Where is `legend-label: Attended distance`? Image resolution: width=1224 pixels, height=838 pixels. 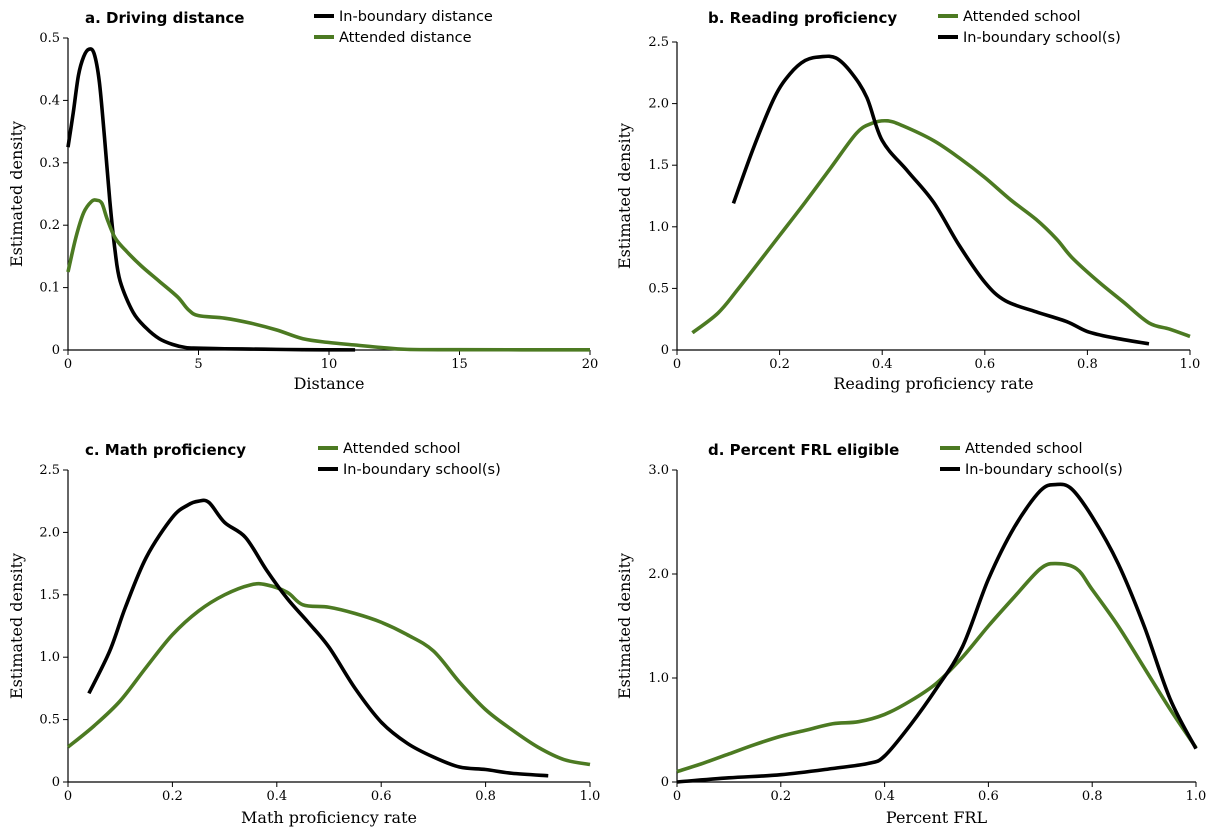
legend-label: Attended distance is located at coordinates (405, 38).